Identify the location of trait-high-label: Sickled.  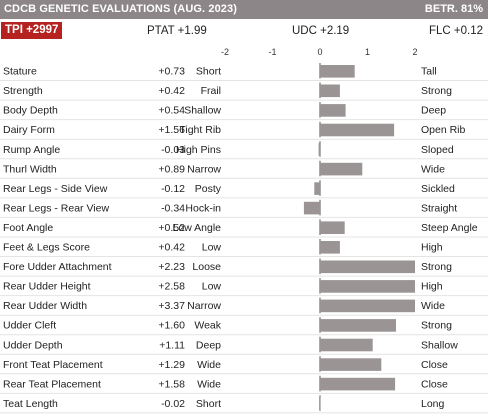
(438, 189).